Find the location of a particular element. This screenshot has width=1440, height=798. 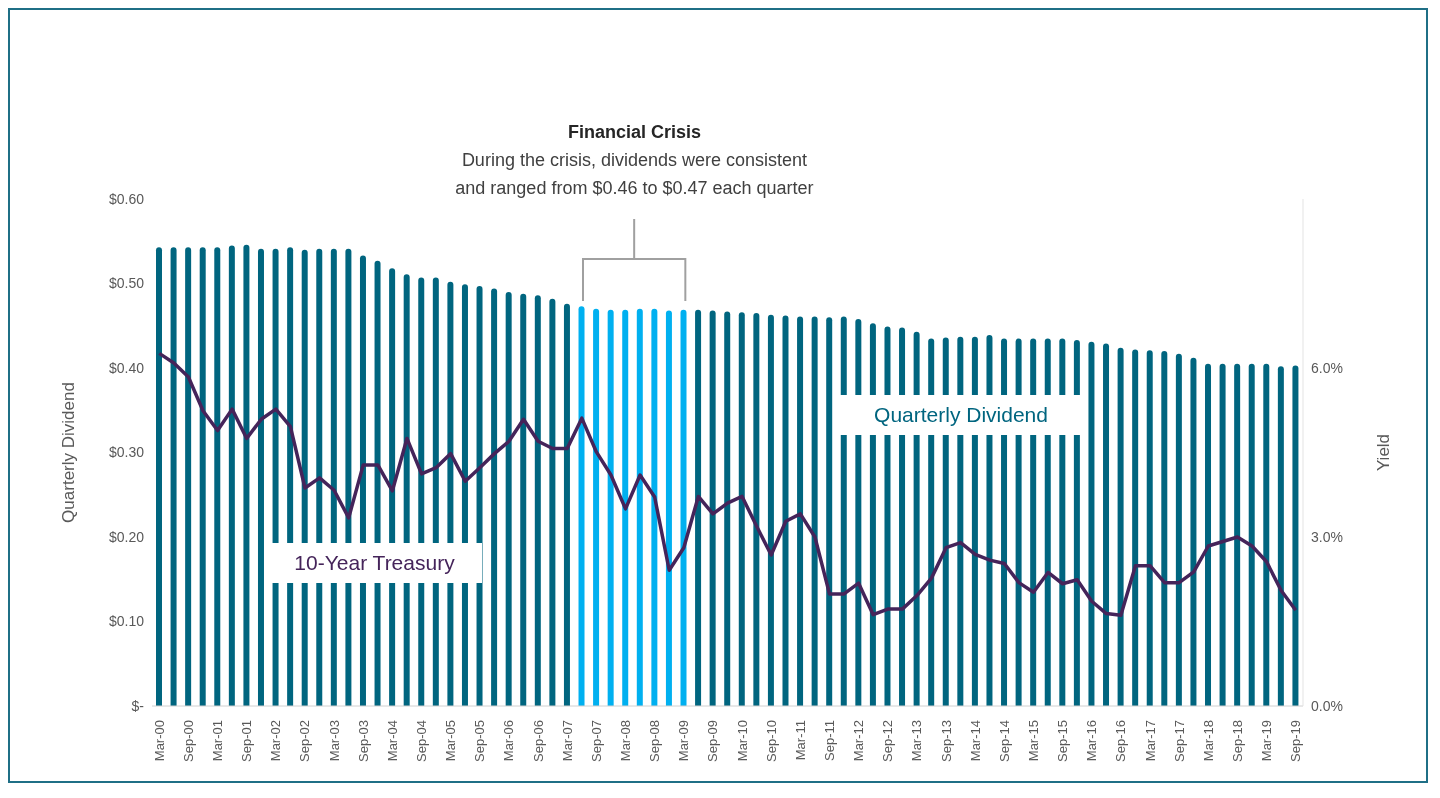

x-tick-label: Sep-16 is located at coordinates (1121, 741).